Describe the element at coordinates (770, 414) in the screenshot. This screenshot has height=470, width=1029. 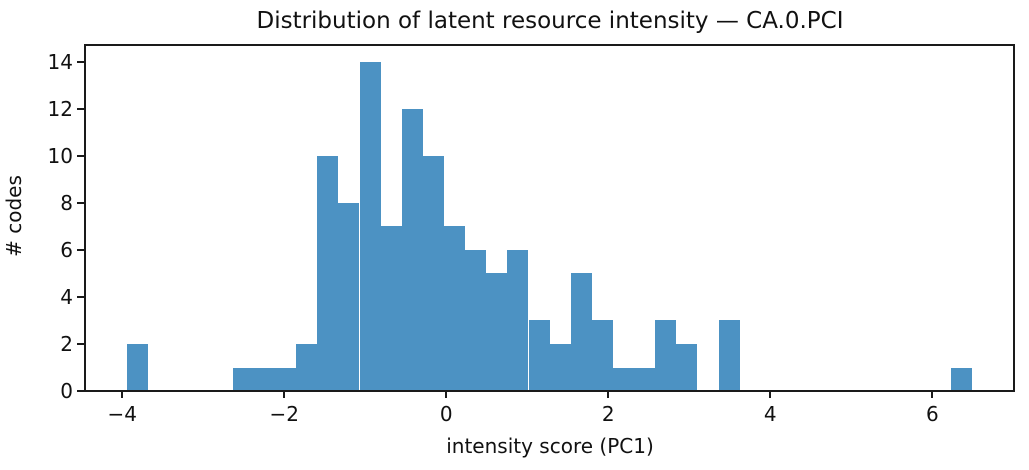
I see `x-tick-label: 4` at that location.